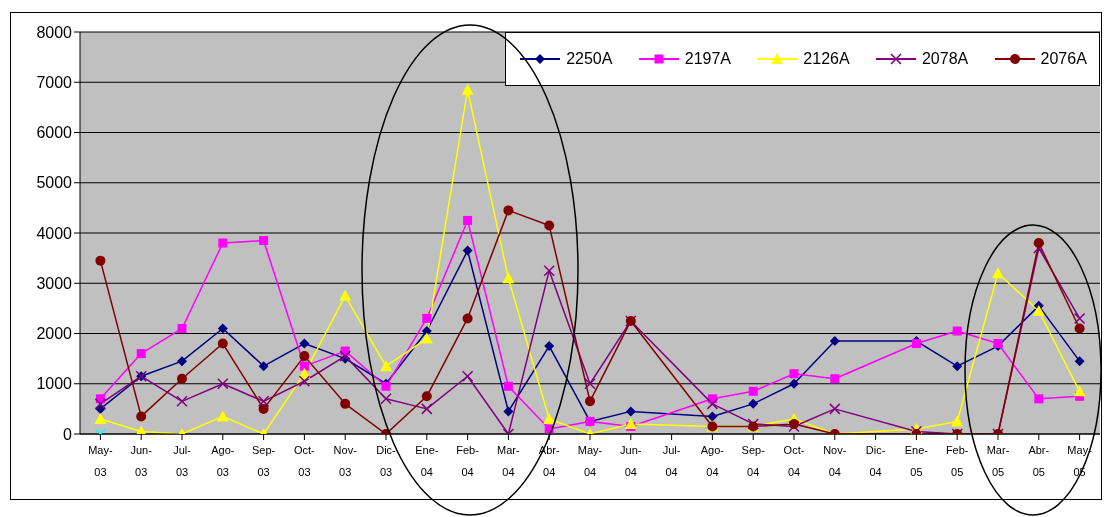 This screenshot has width=1109, height=517. I want to click on legend-label: 2126A, so click(826, 59).